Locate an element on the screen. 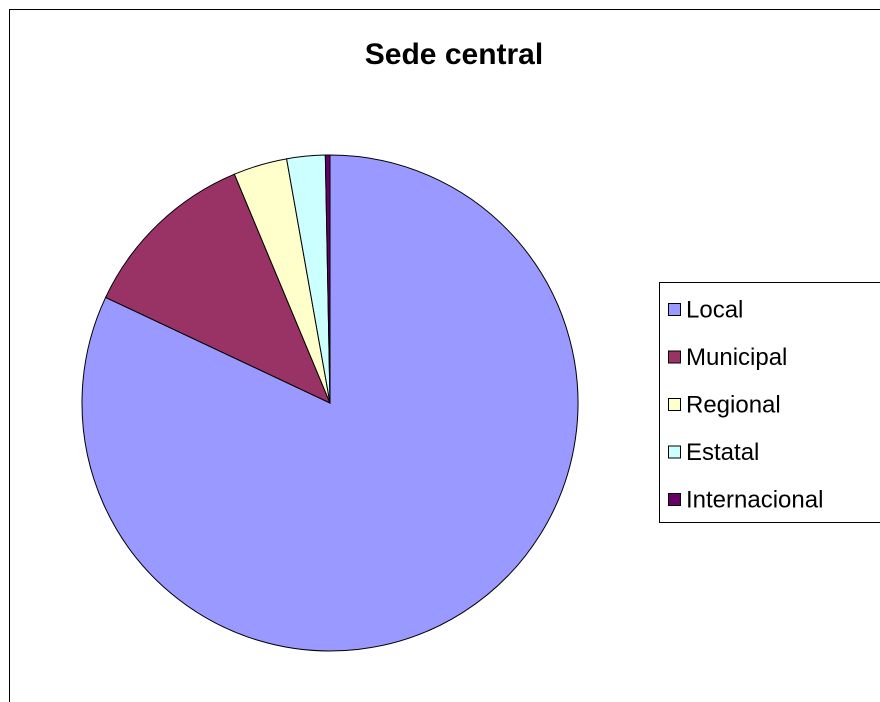  chart-title: Sede central is located at coordinates (454, 54).